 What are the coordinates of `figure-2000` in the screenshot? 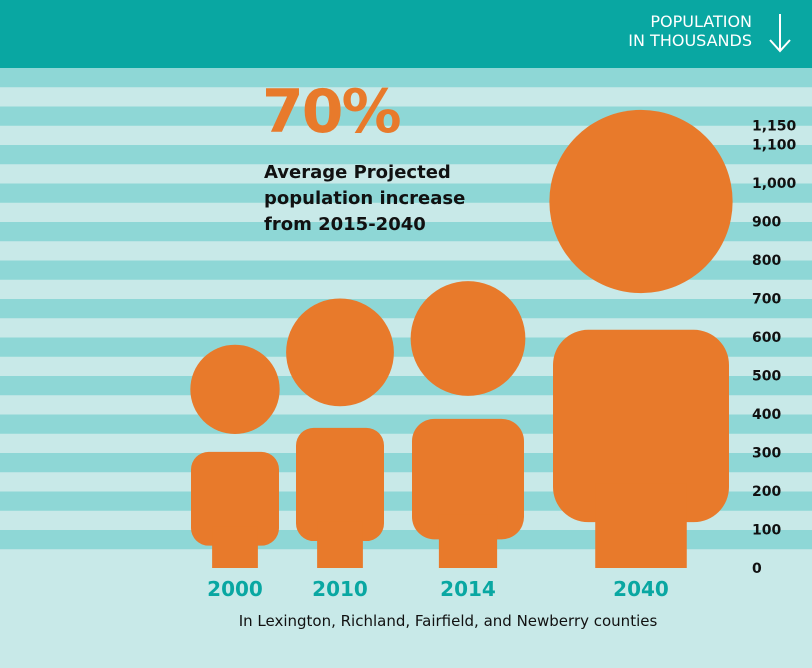 It's located at (235, 456).